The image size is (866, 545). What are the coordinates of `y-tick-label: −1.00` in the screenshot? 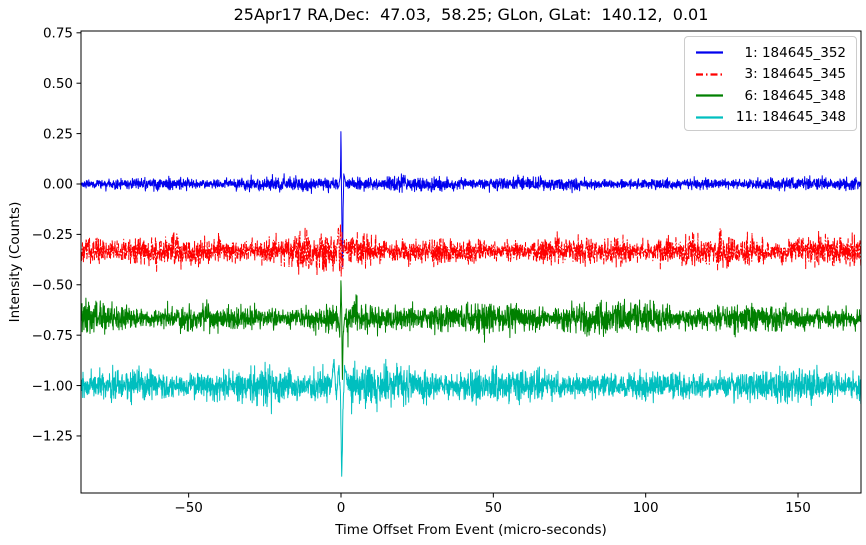 It's located at (52, 386).